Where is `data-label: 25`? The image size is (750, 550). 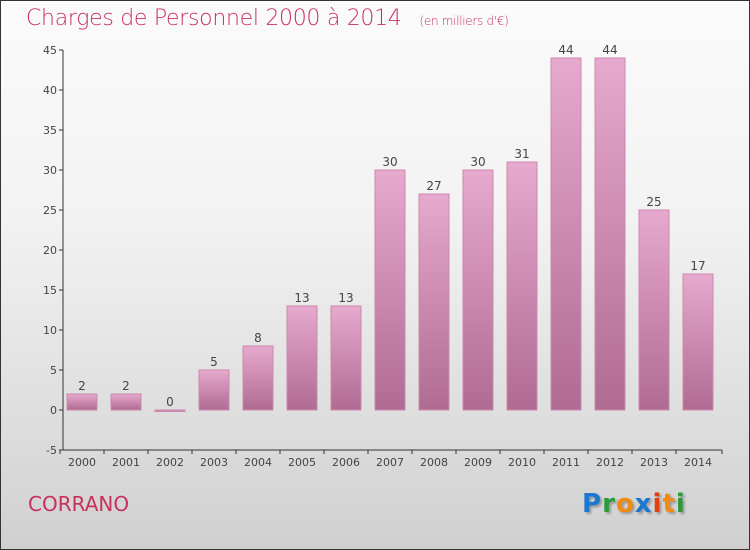
data-label: 25 is located at coordinates (653, 202).